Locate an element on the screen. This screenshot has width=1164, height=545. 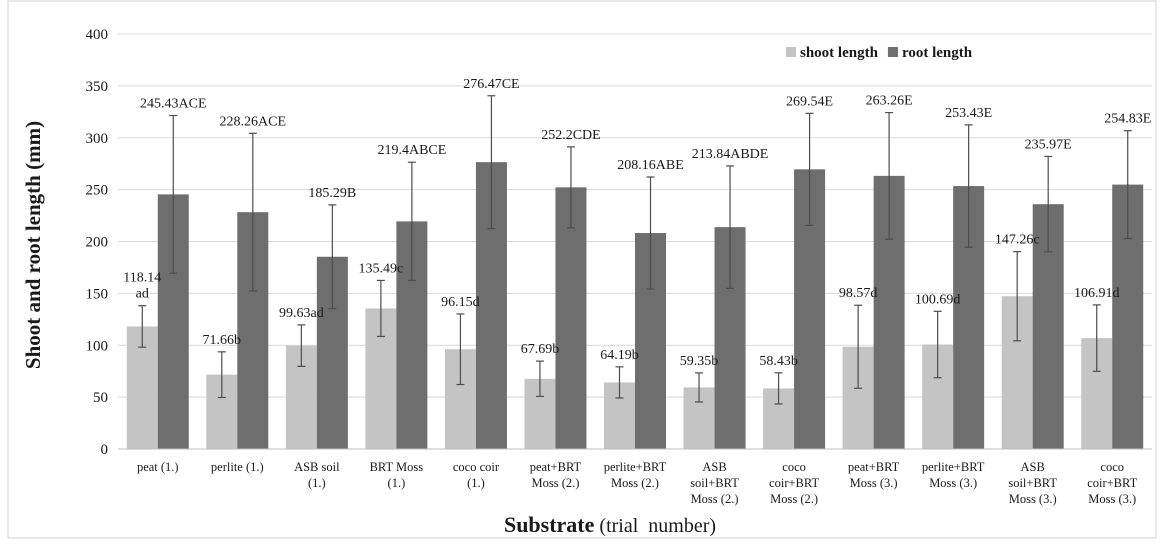
shoot-data-label: 96.15d is located at coordinates (460, 302).